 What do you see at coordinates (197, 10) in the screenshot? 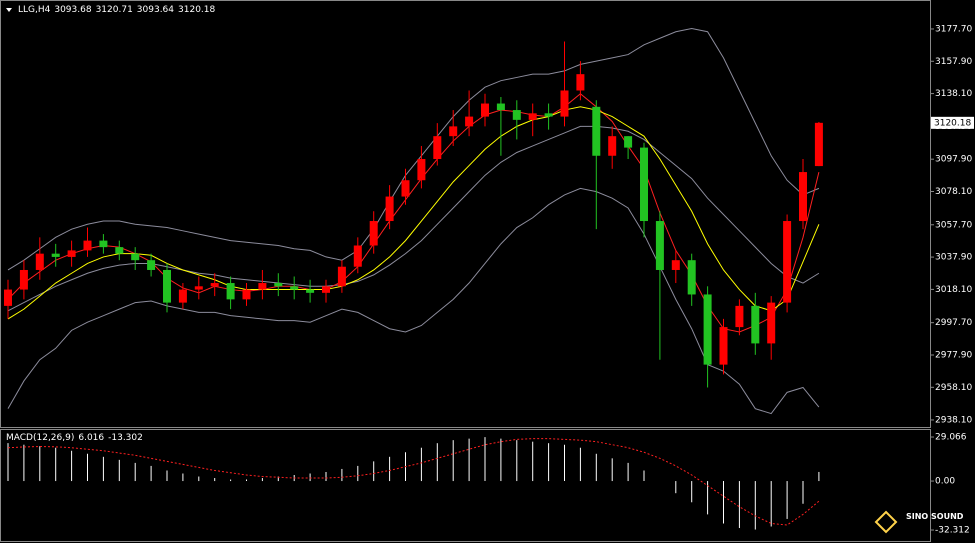
I see `close: 3120.18` at bounding box center [197, 10].